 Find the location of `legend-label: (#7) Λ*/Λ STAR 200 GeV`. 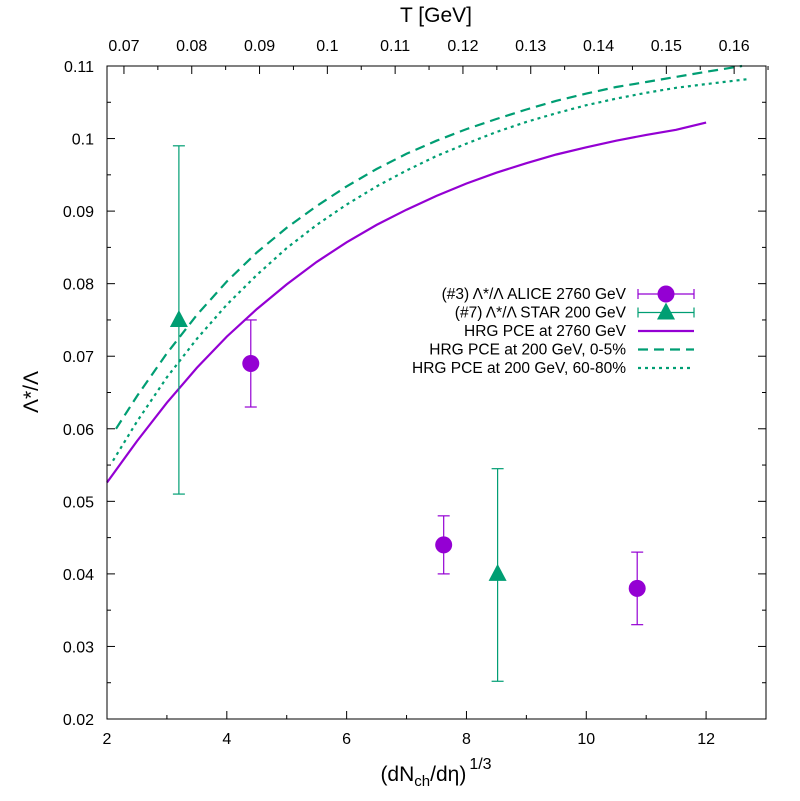

legend-label: (#7) Λ*/Λ STAR 200 GeV is located at coordinates (541, 313).